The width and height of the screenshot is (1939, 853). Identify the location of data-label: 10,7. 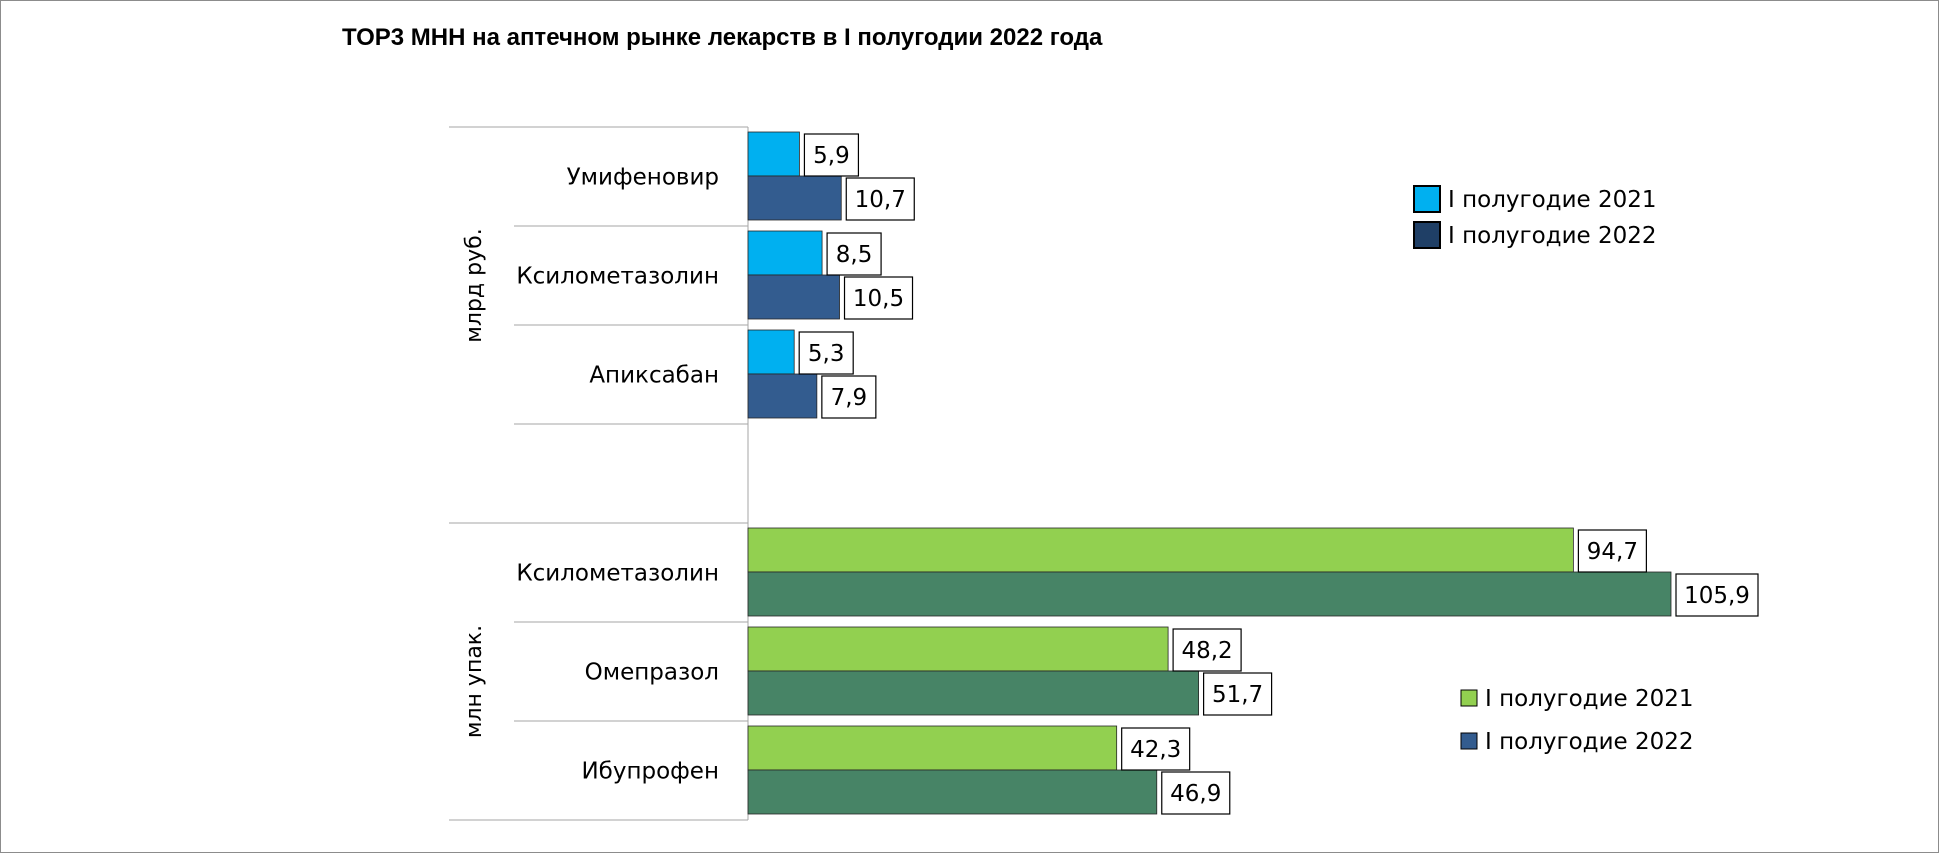
(880, 200).